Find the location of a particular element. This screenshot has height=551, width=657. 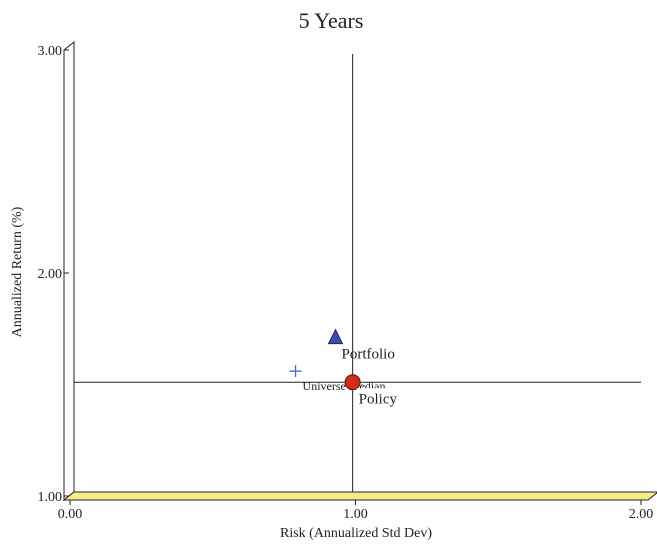

y-tick-label: 2.00 is located at coordinates (50, 274).